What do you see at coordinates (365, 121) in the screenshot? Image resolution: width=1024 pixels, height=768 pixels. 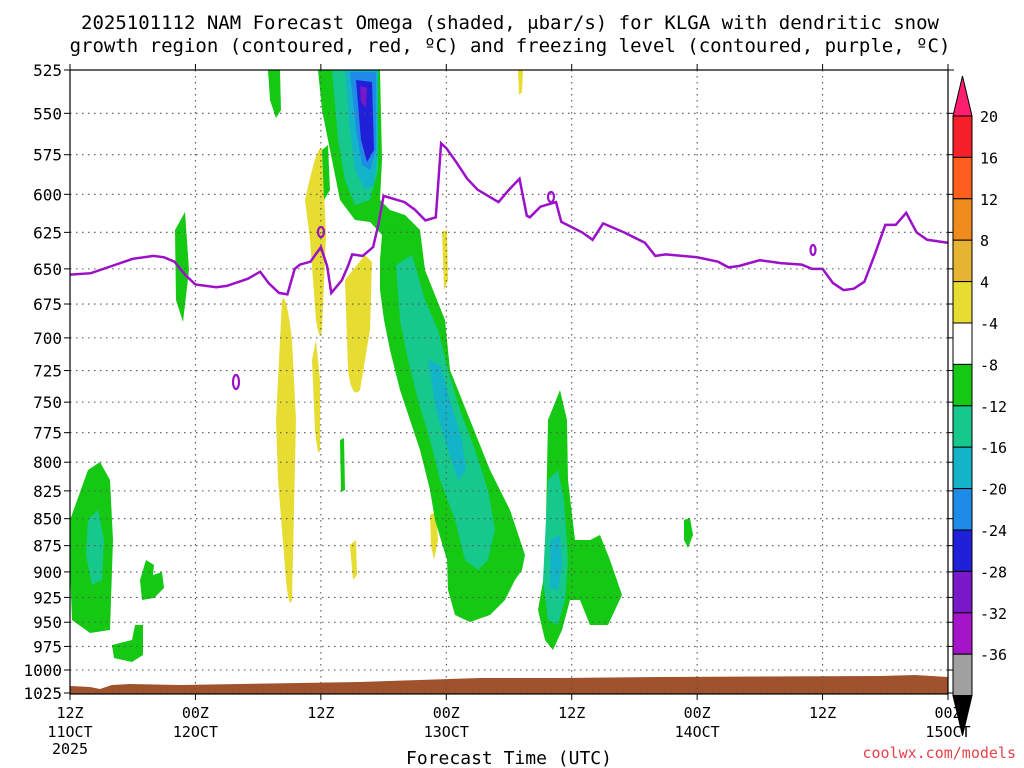 I see `omega-region-darkblue` at bounding box center [365, 121].